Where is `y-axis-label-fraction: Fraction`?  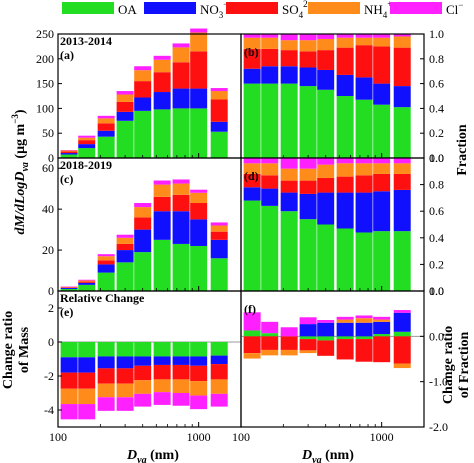 y-axis-label-fraction: Fraction is located at coordinates (462, 150).